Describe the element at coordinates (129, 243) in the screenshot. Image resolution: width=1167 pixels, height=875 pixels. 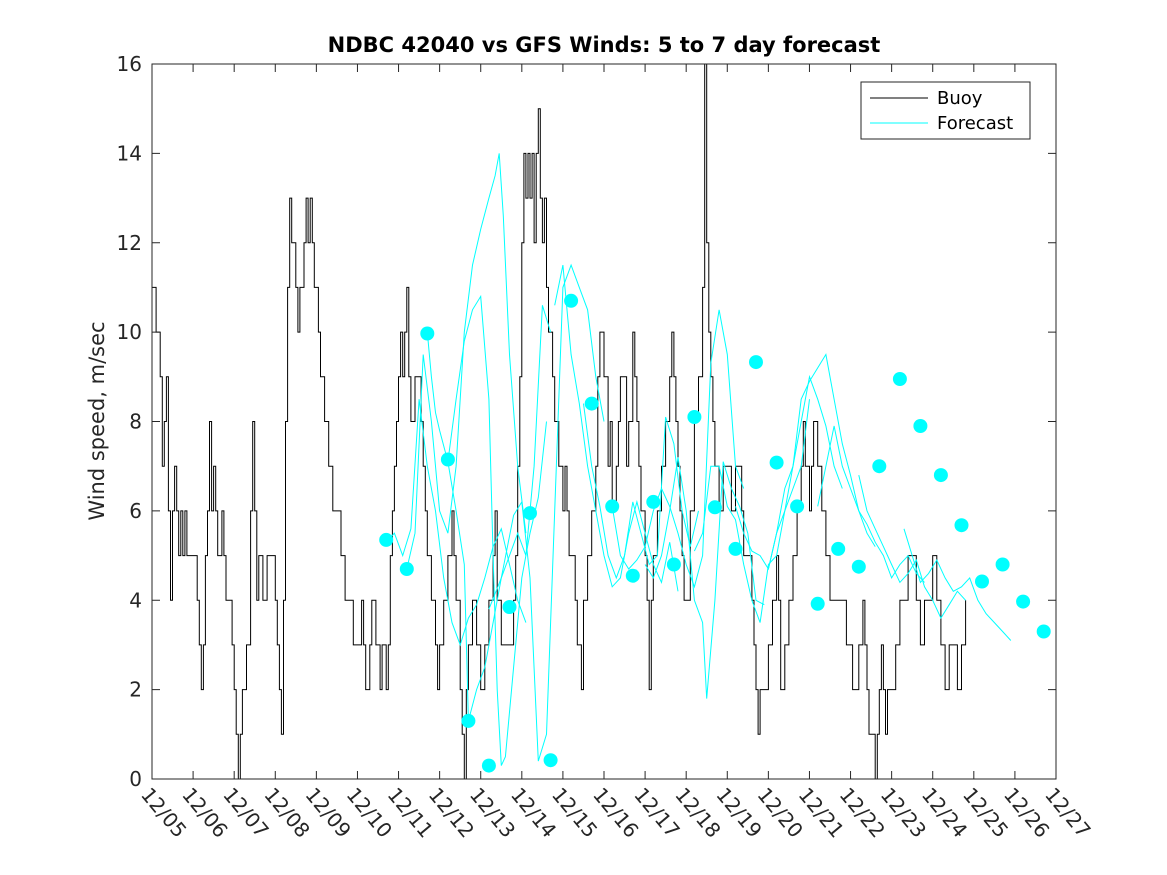
I see `y-tick-label: 12` at that location.